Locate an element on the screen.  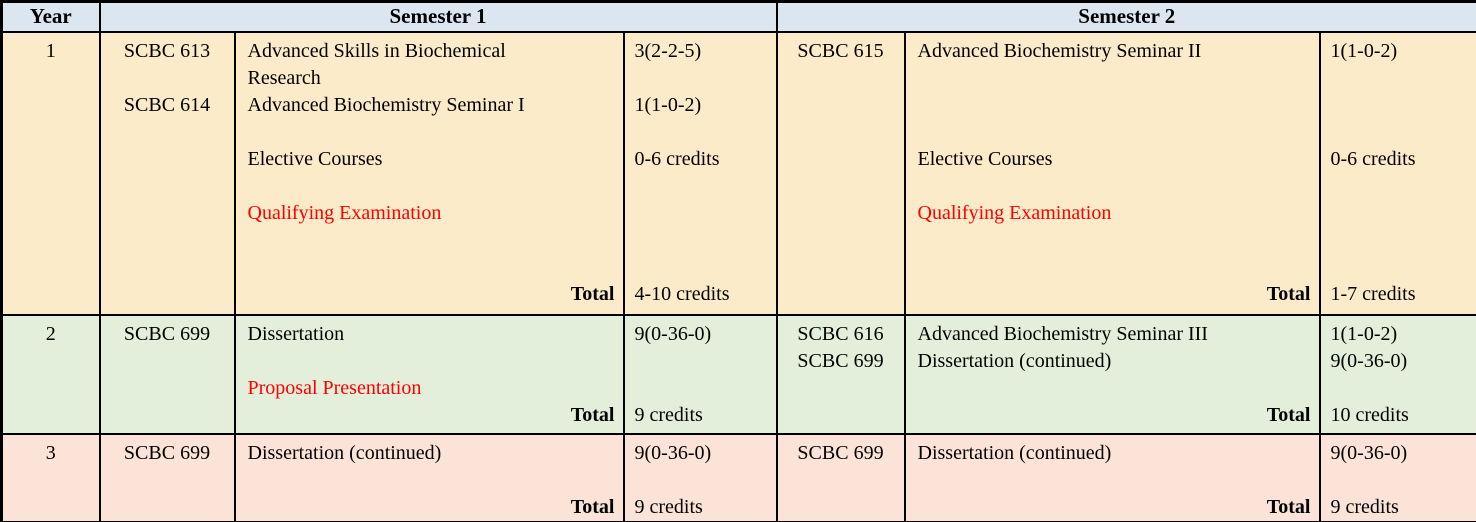
course-title: Advanced Biochemistry Seminar I is located at coordinates (386, 105).